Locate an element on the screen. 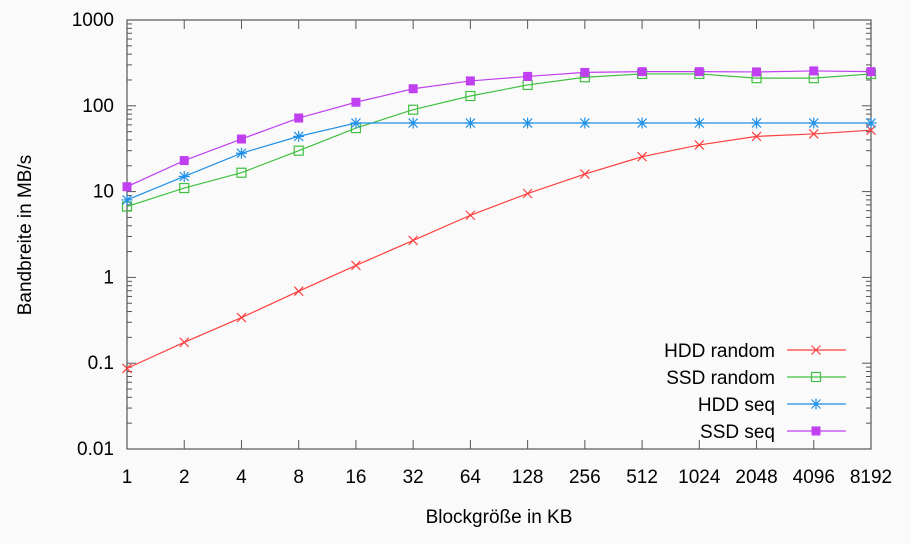 The width and height of the screenshot is (911, 544). x-tick-label: 1 is located at coordinates (127, 477).